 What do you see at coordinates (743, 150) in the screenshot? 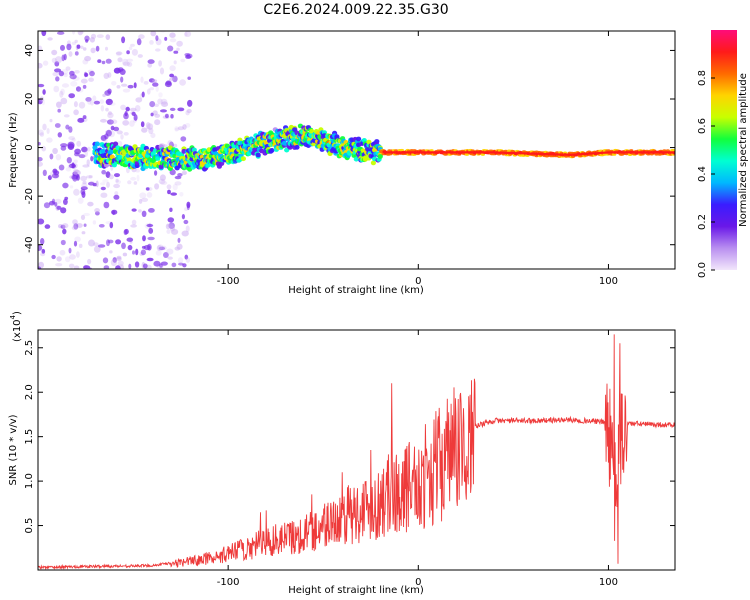
I see `colorbar-label: Normalized spectral amplitude` at bounding box center [743, 150].